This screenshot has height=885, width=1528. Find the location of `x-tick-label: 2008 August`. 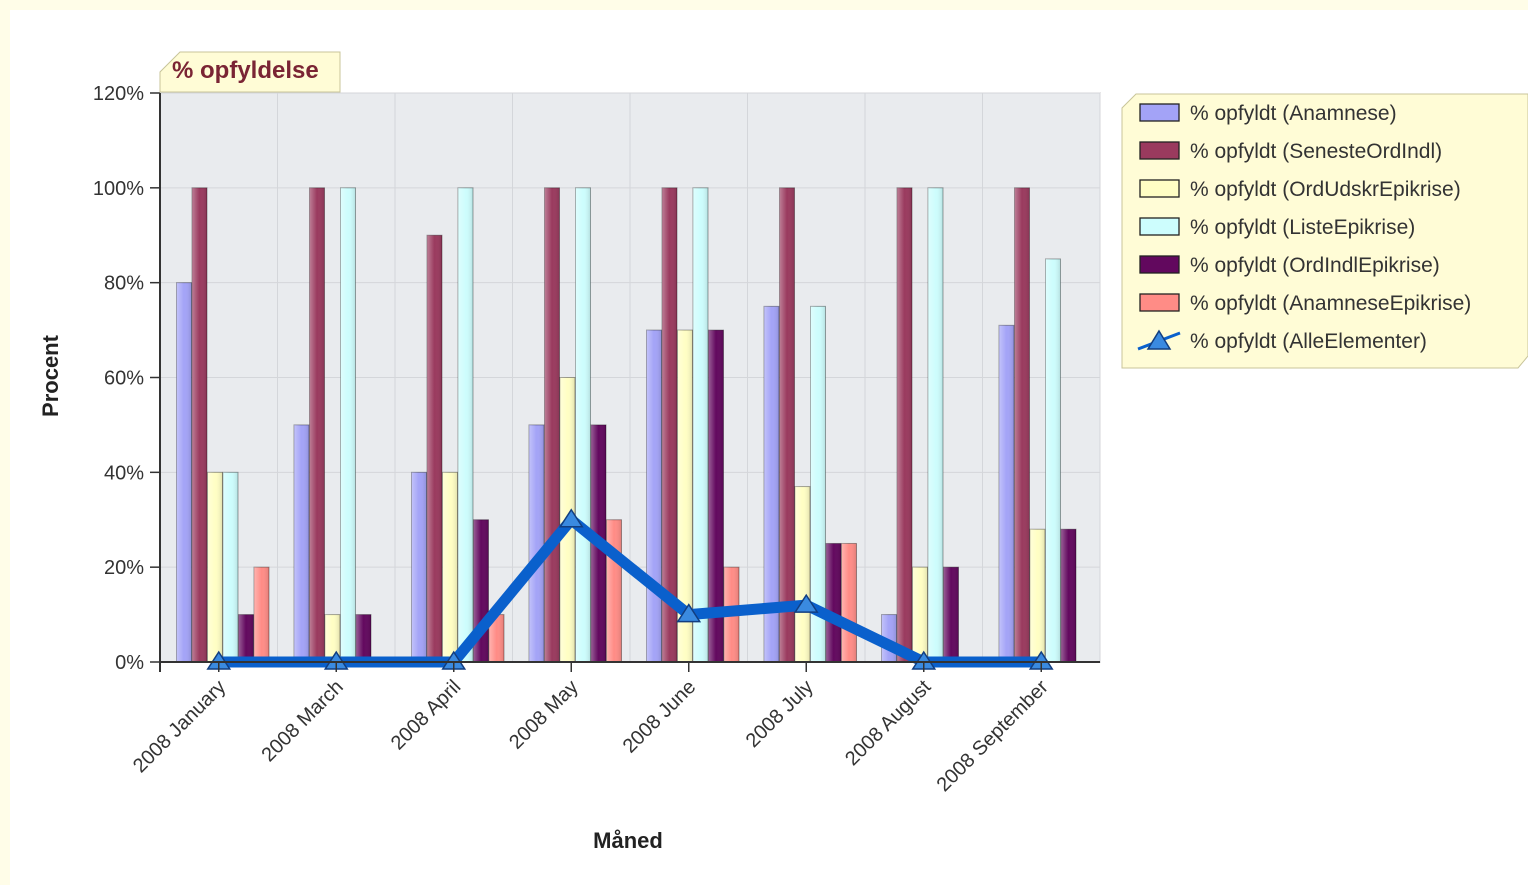

x-tick-label: 2008 August is located at coordinates (888, 723).